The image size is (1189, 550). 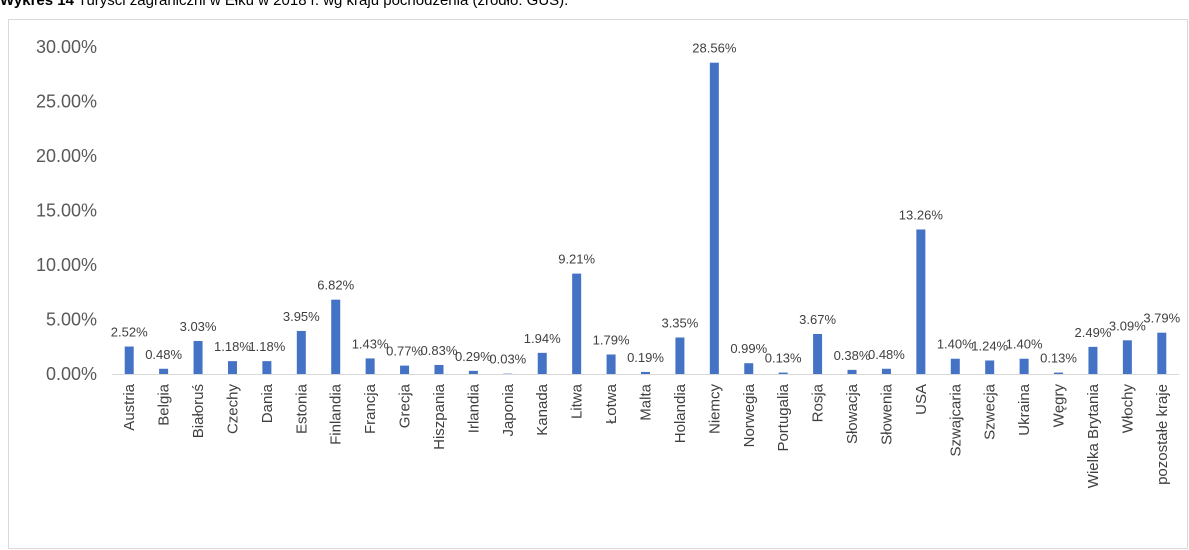 I want to click on x-tick-label: Niemcy, so click(x=714, y=409).